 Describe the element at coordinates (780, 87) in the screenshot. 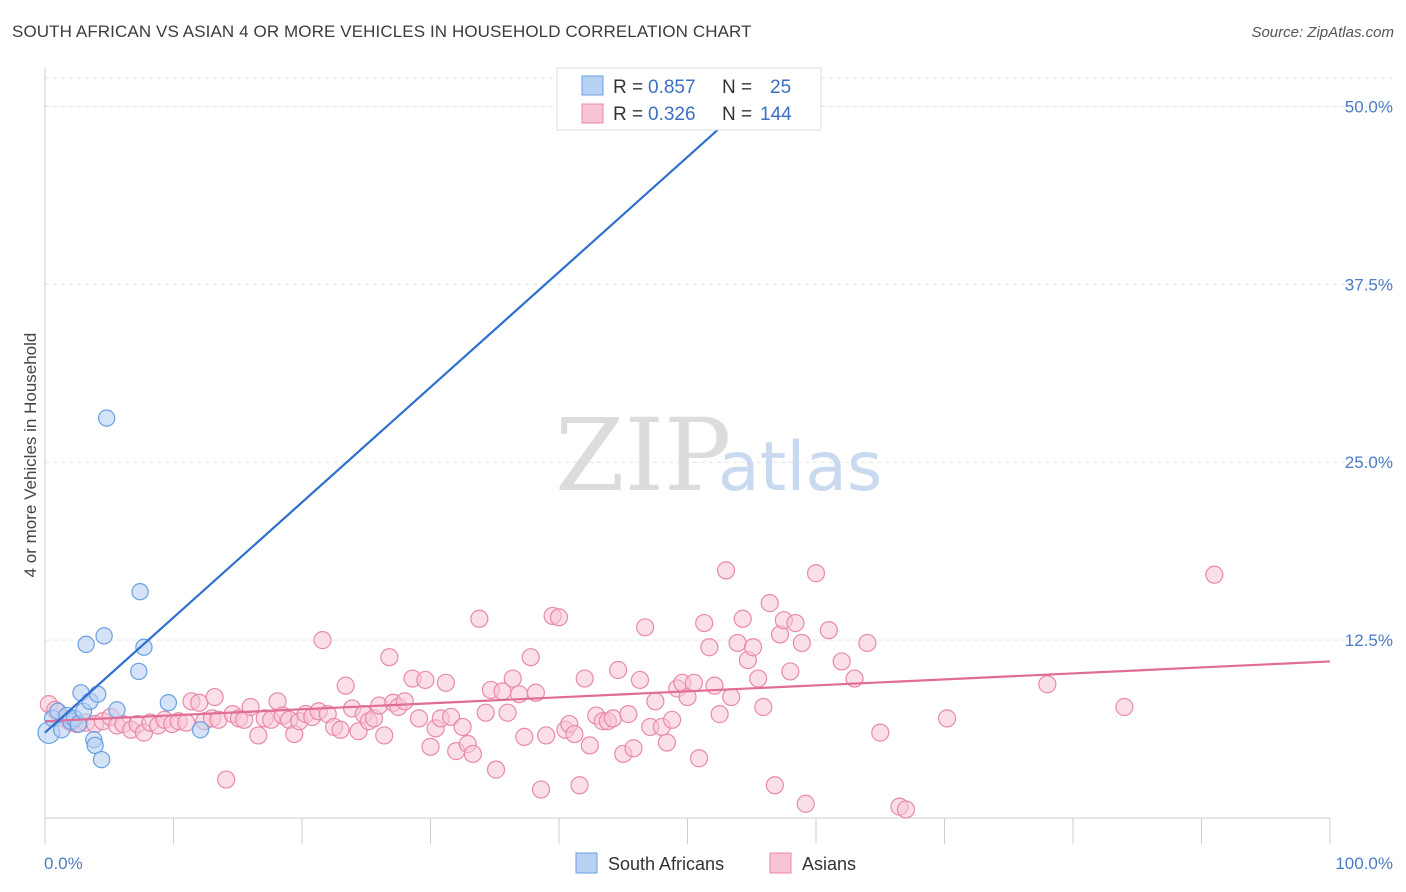

I see `legend-n-value-1: 25` at that location.